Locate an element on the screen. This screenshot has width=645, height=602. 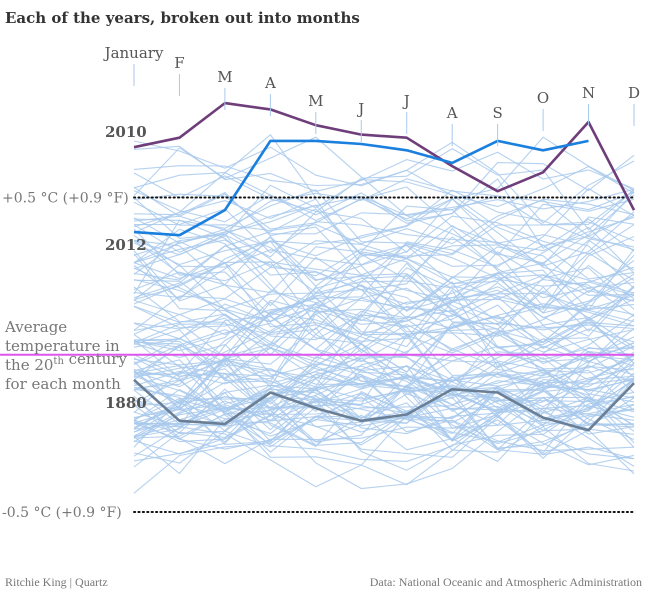
average-label-part: temperature in is located at coordinates (62, 346).